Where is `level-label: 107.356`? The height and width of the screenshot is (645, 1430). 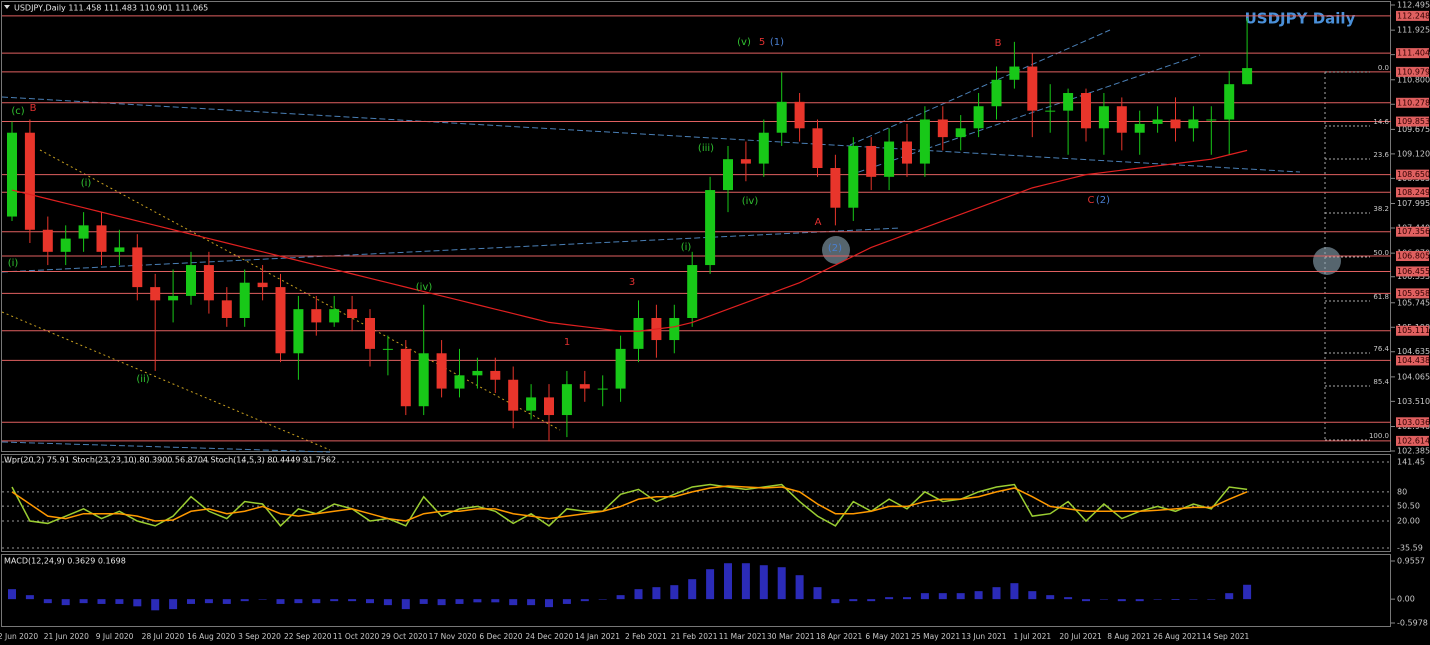
level-label: 107.356 is located at coordinates (1413, 231).